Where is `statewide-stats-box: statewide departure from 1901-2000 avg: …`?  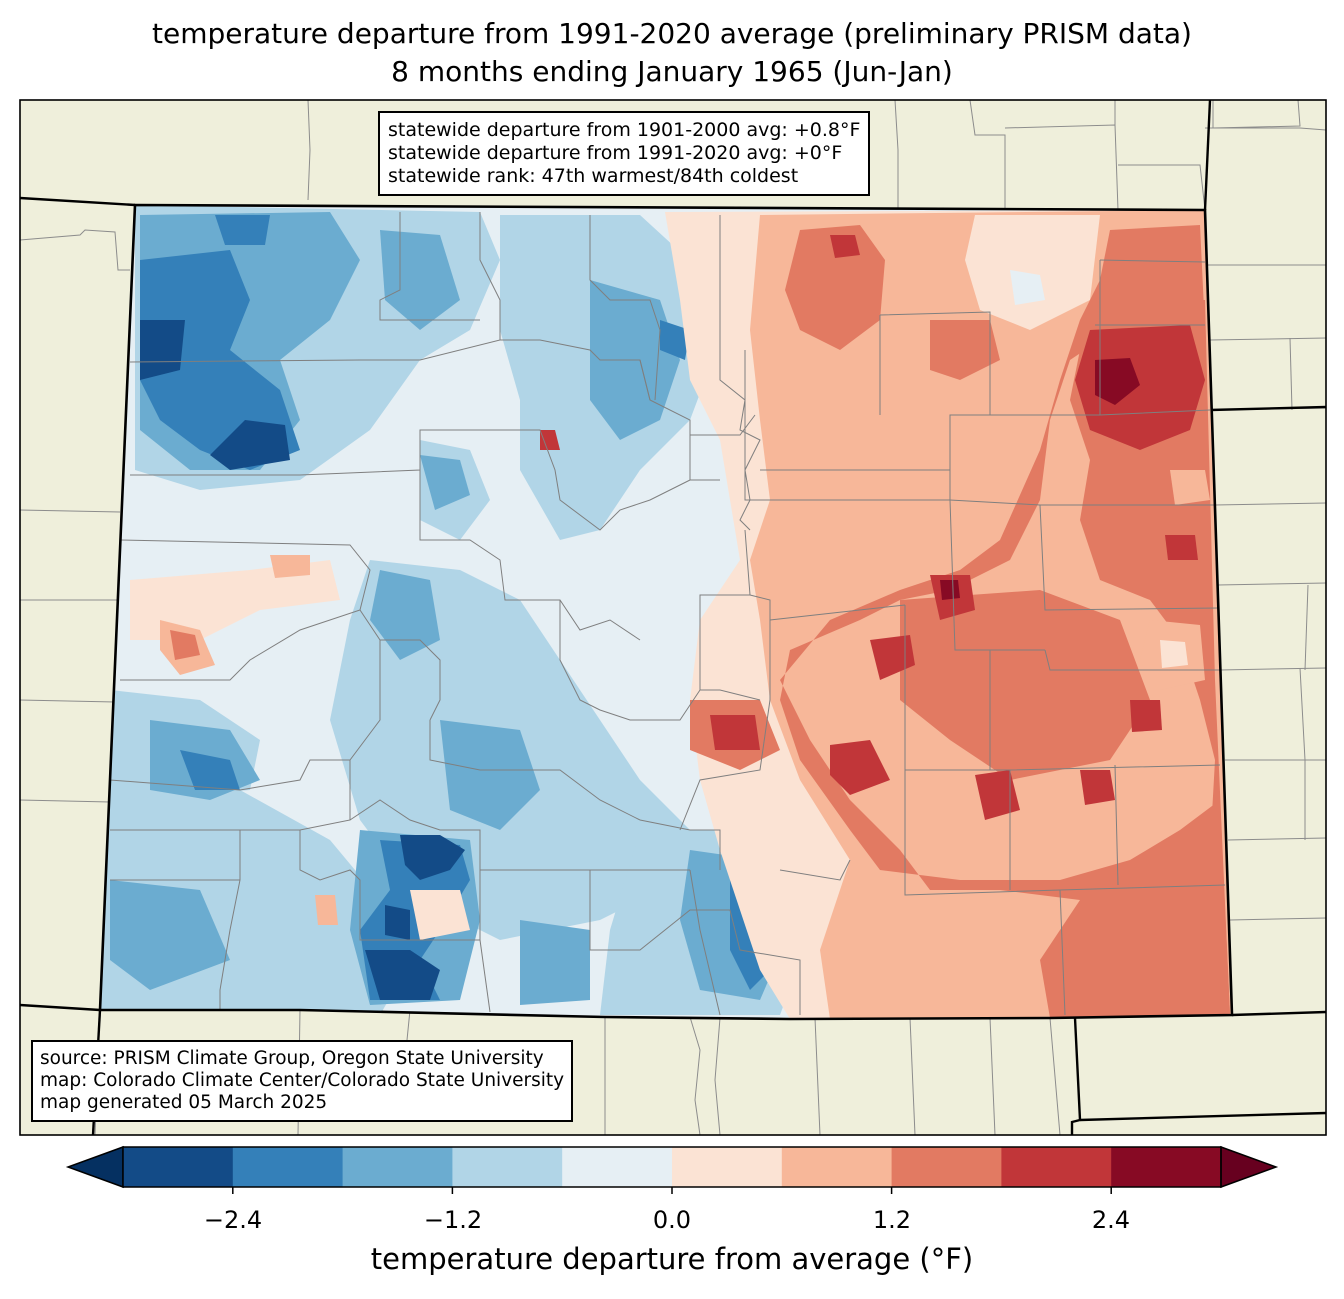
statewide-stats-box: statewide departure from 1901-2000 avg: … is located at coordinates (624, 153).